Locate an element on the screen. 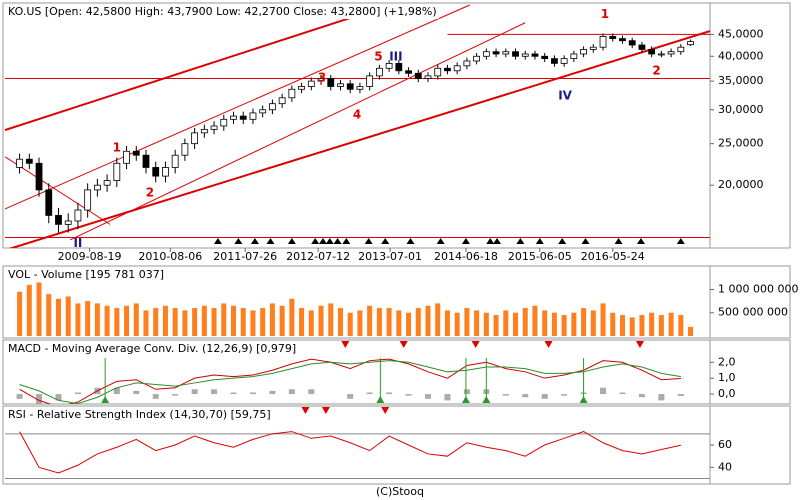 The image size is (800, 500). panel-header: VOL - Volume [195 781 037] is located at coordinates (86, 274).